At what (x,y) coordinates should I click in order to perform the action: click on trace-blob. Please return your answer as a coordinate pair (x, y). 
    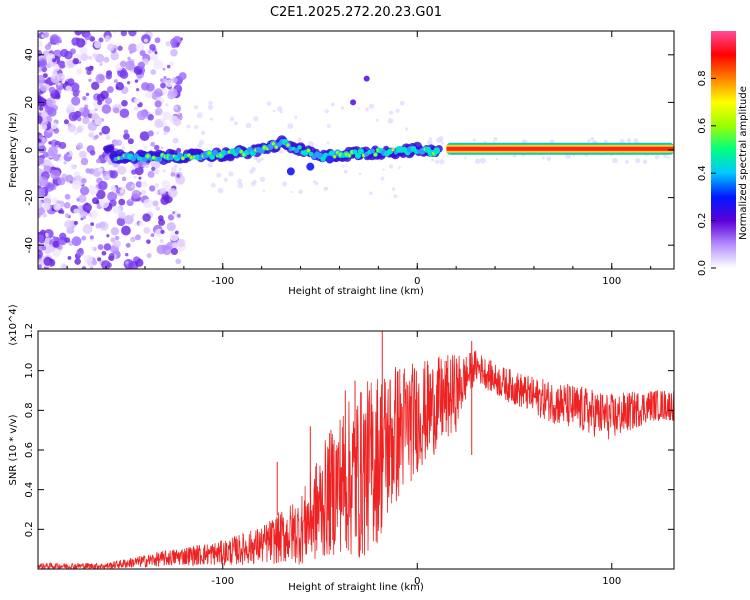
    Looking at the image, I should click on (366, 78).